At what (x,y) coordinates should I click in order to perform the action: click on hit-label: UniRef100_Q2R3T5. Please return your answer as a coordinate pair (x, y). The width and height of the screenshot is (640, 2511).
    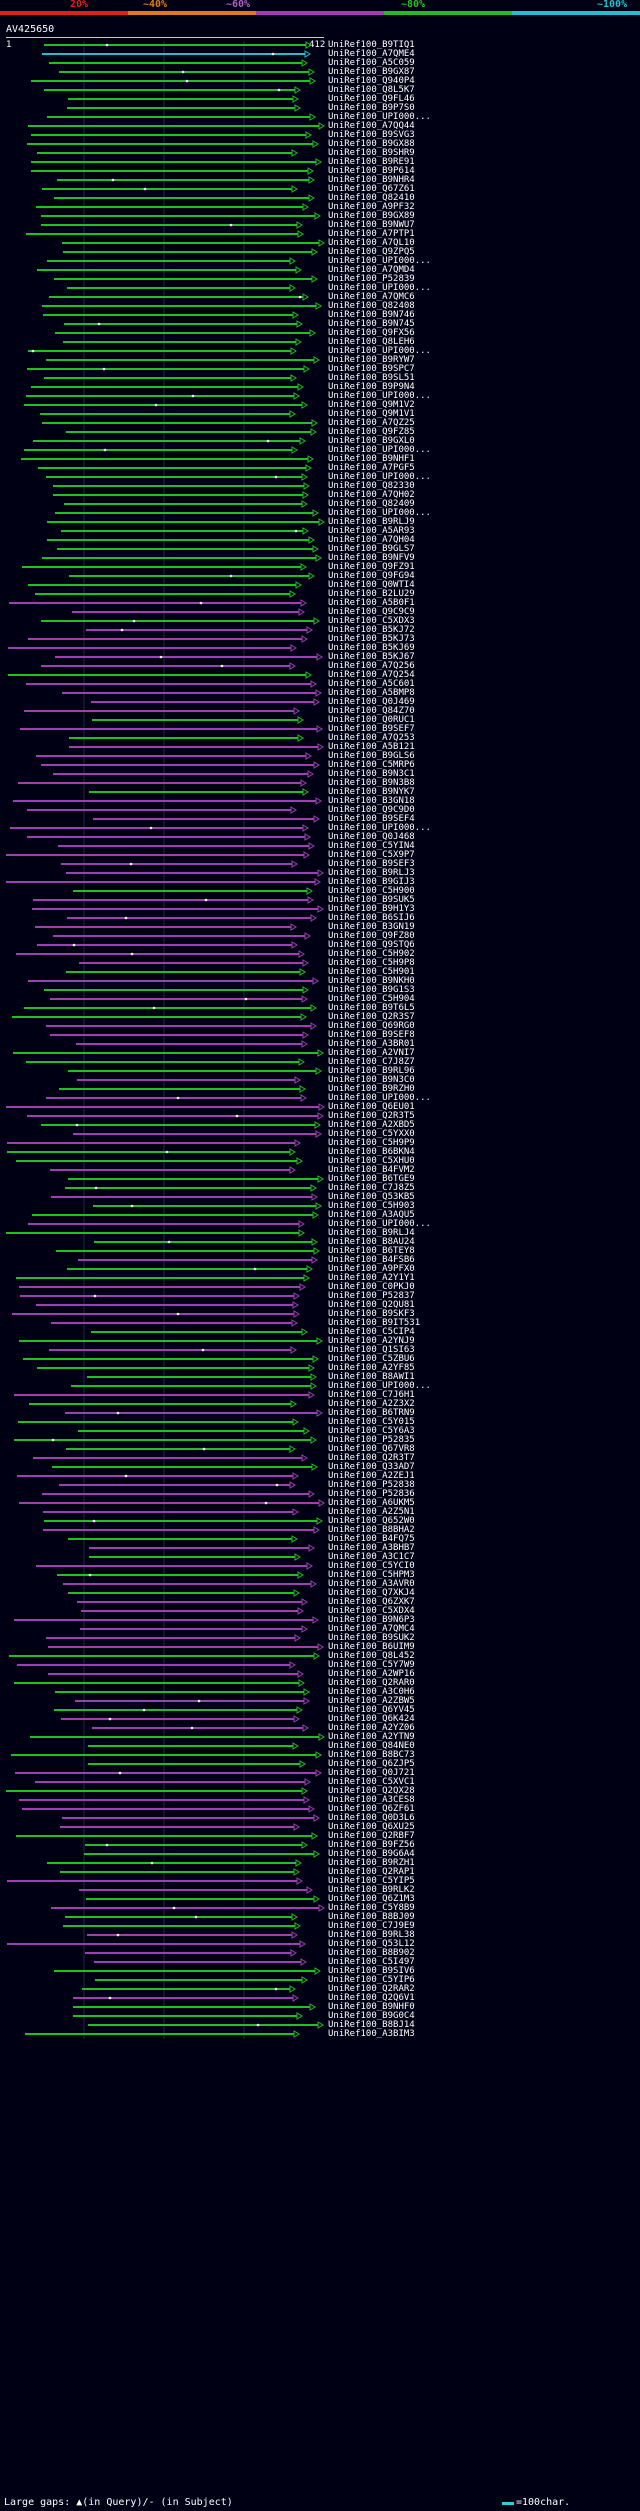
    Looking at the image, I should click on (371, 1116).